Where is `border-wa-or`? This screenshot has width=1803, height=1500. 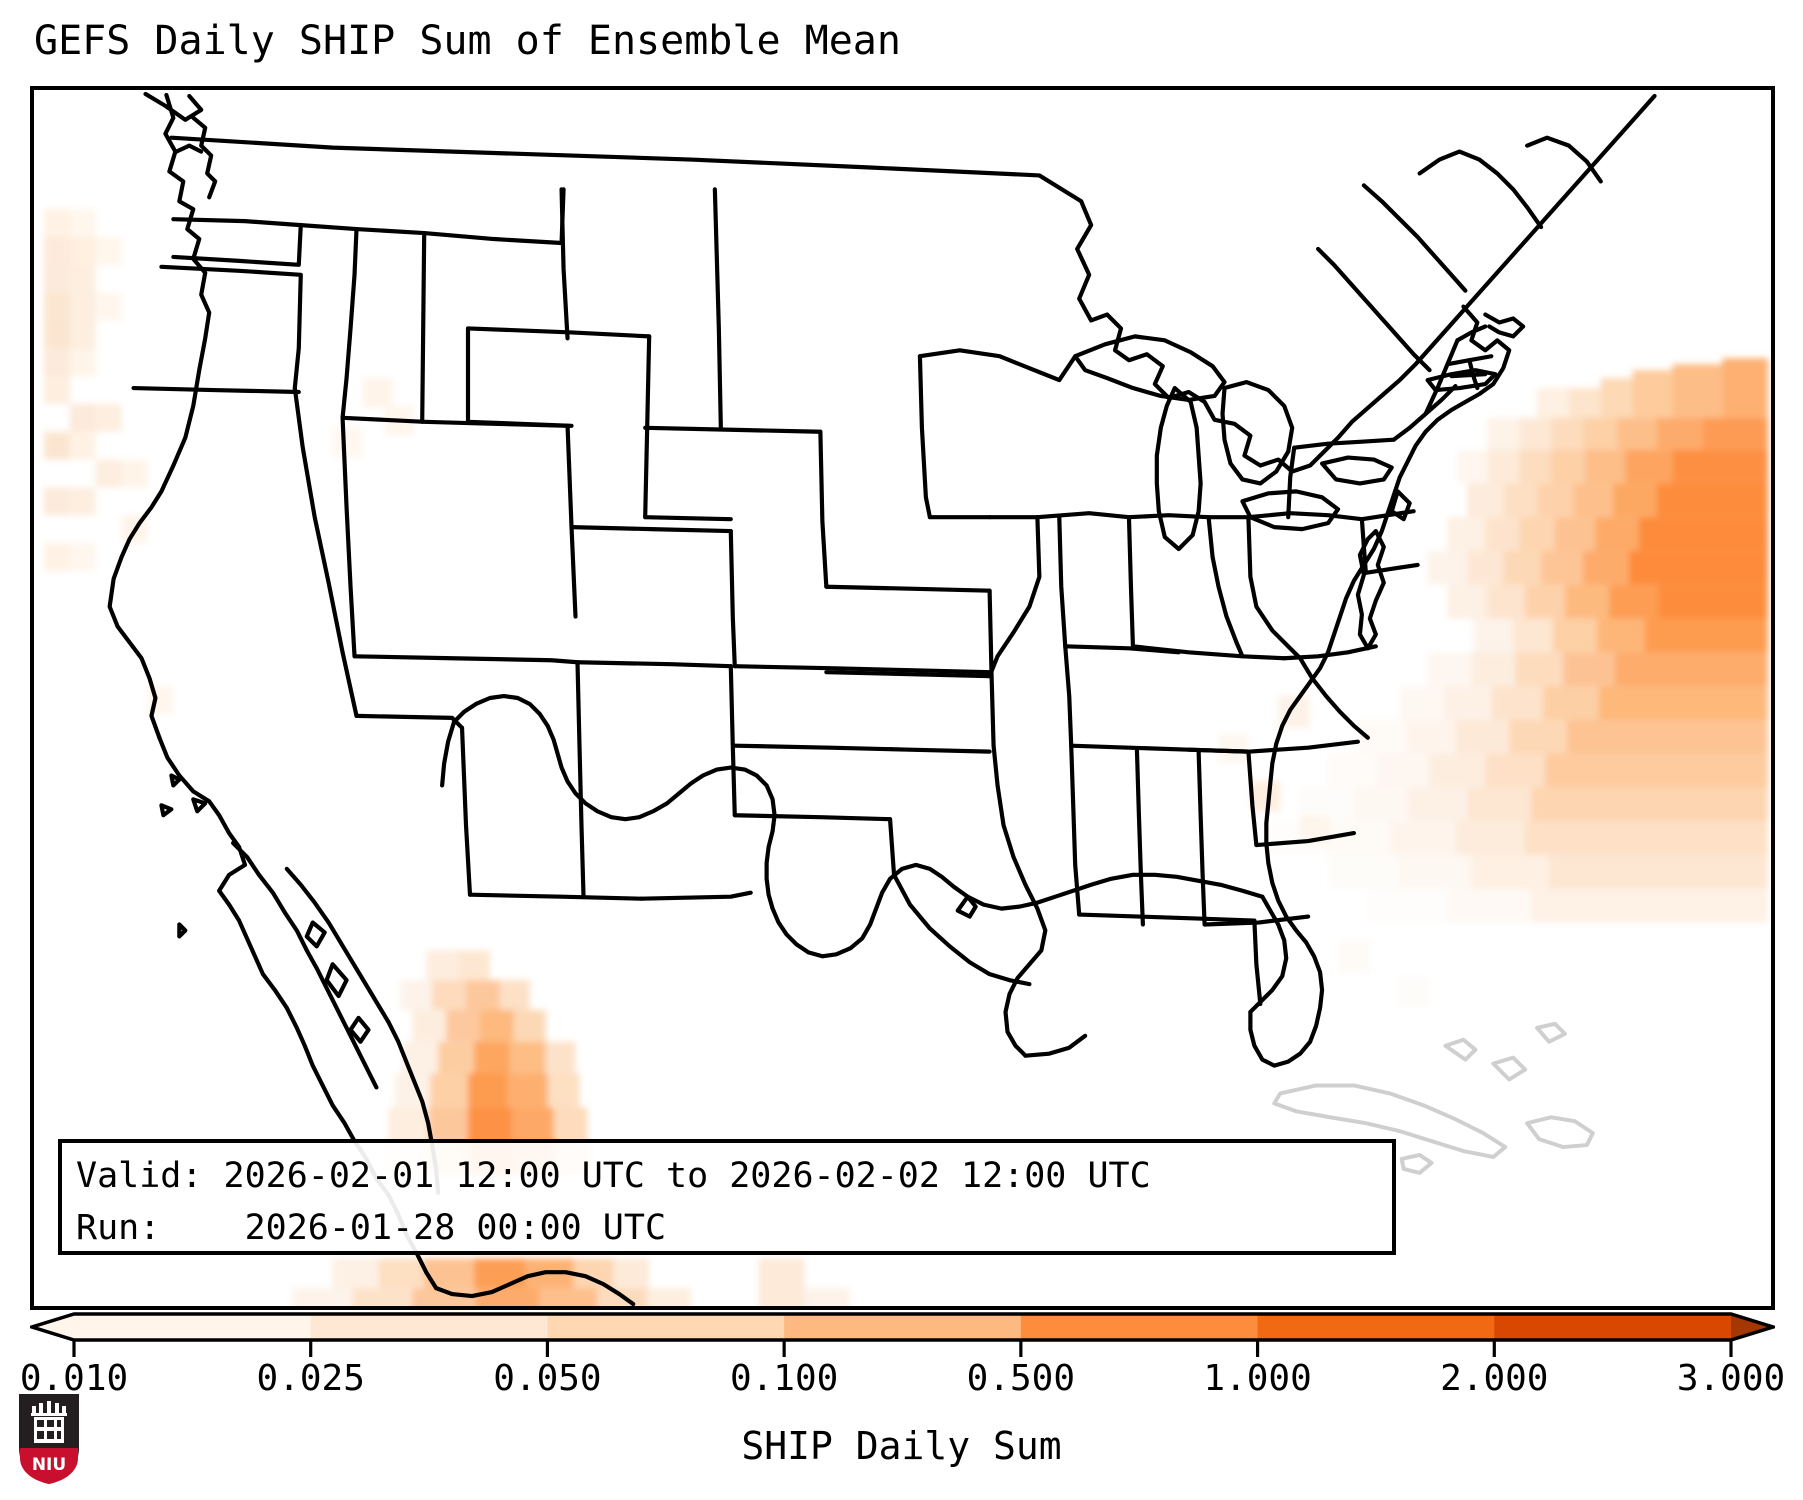
border-wa-or is located at coordinates (237, 242).